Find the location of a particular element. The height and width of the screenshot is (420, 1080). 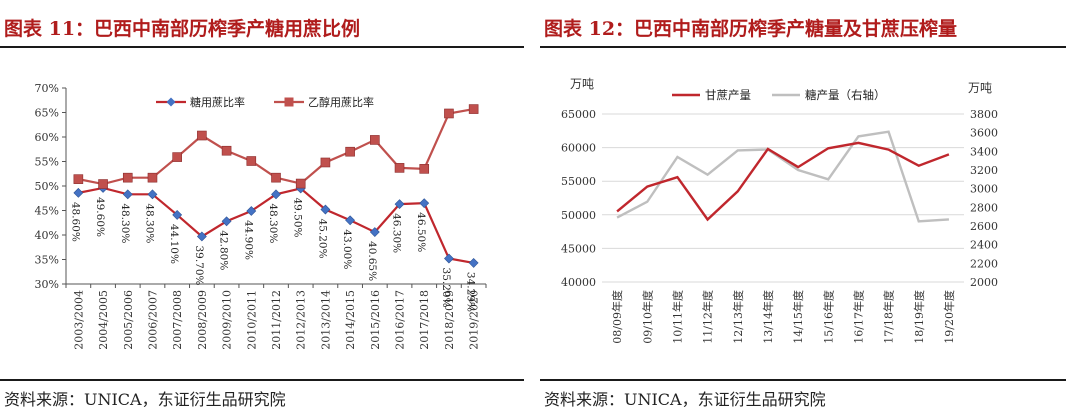

x-tick-label: 2012/2013 is located at coordinates (301, 320).